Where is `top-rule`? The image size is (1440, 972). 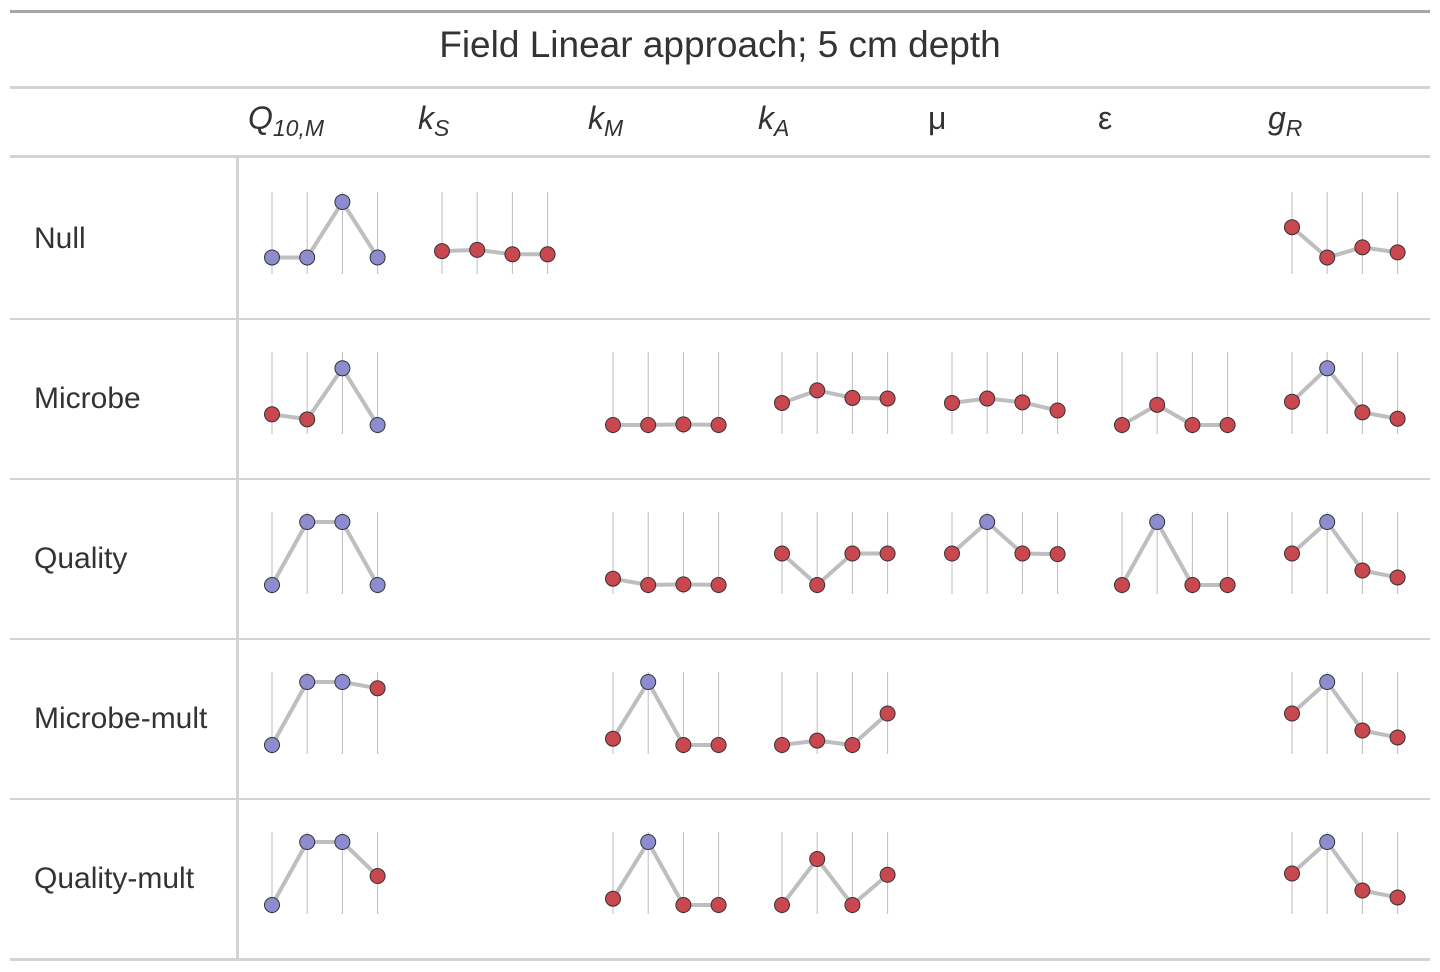 top-rule is located at coordinates (720, 11).